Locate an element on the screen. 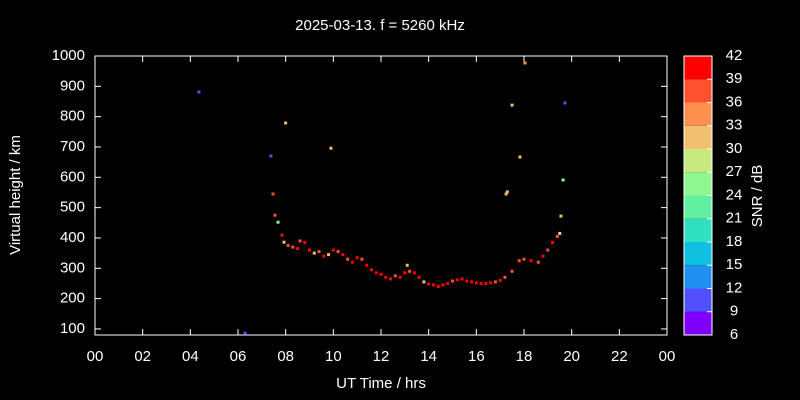  x-tick-label: 08 is located at coordinates (285, 356).